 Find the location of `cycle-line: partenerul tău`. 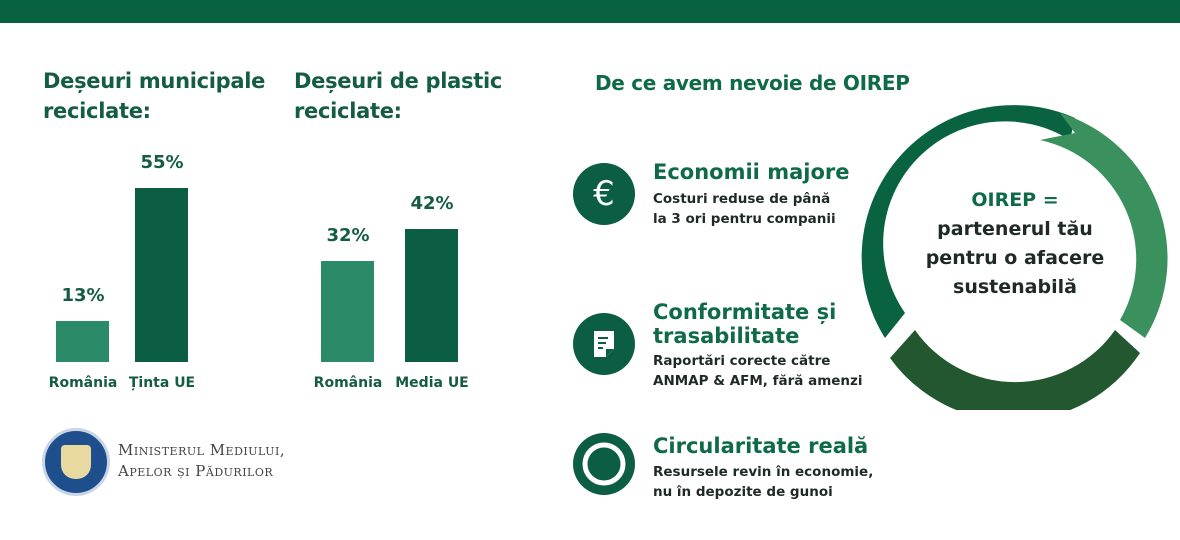

cycle-line: partenerul tău is located at coordinates (1015, 229).